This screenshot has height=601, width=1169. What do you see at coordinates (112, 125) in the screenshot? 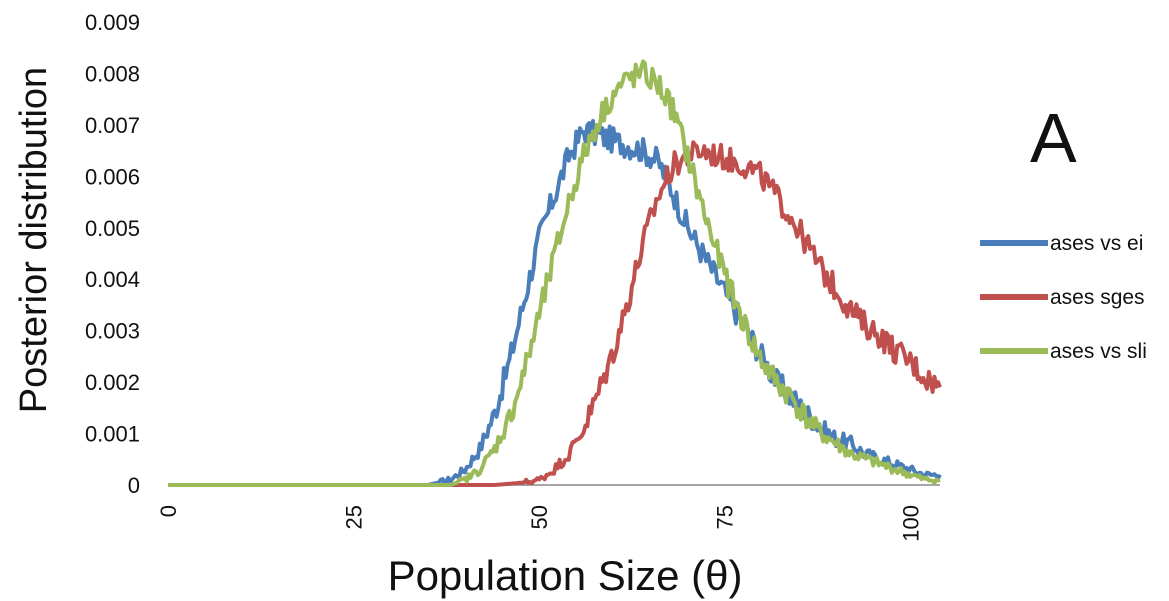
I see `y-tick-label: 0.007` at bounding box center [112, 125].